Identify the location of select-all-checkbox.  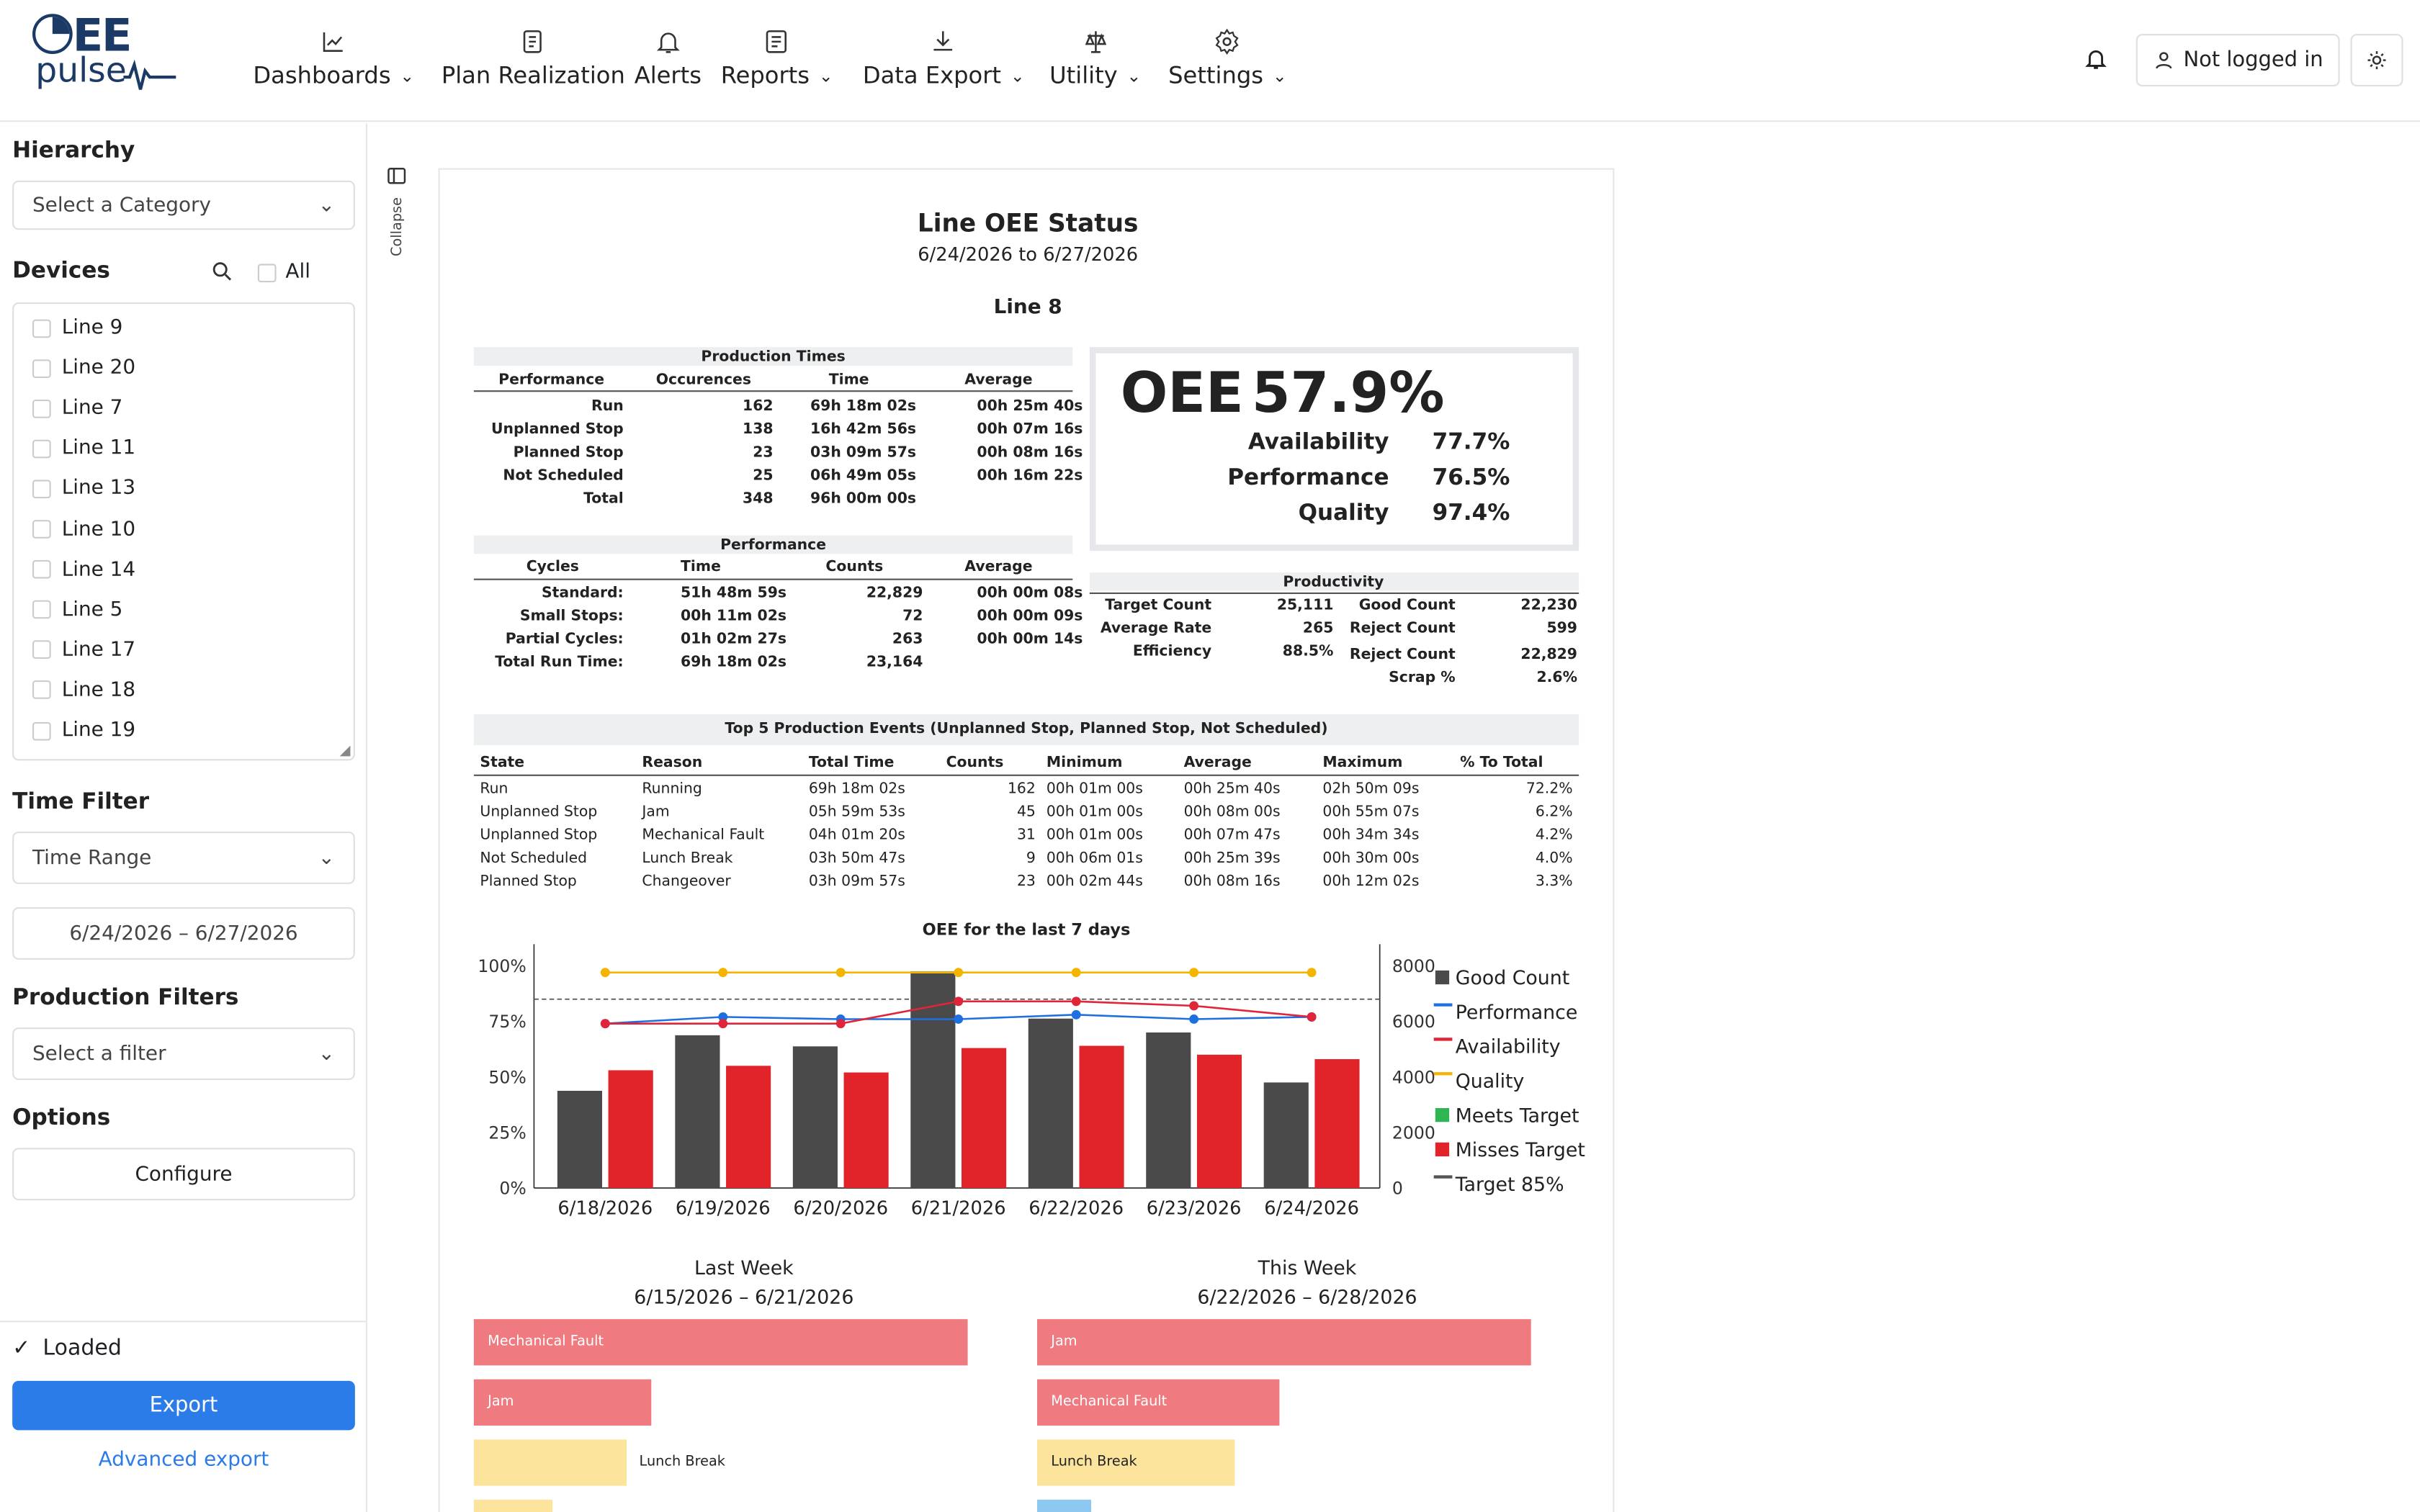
(267, 272).